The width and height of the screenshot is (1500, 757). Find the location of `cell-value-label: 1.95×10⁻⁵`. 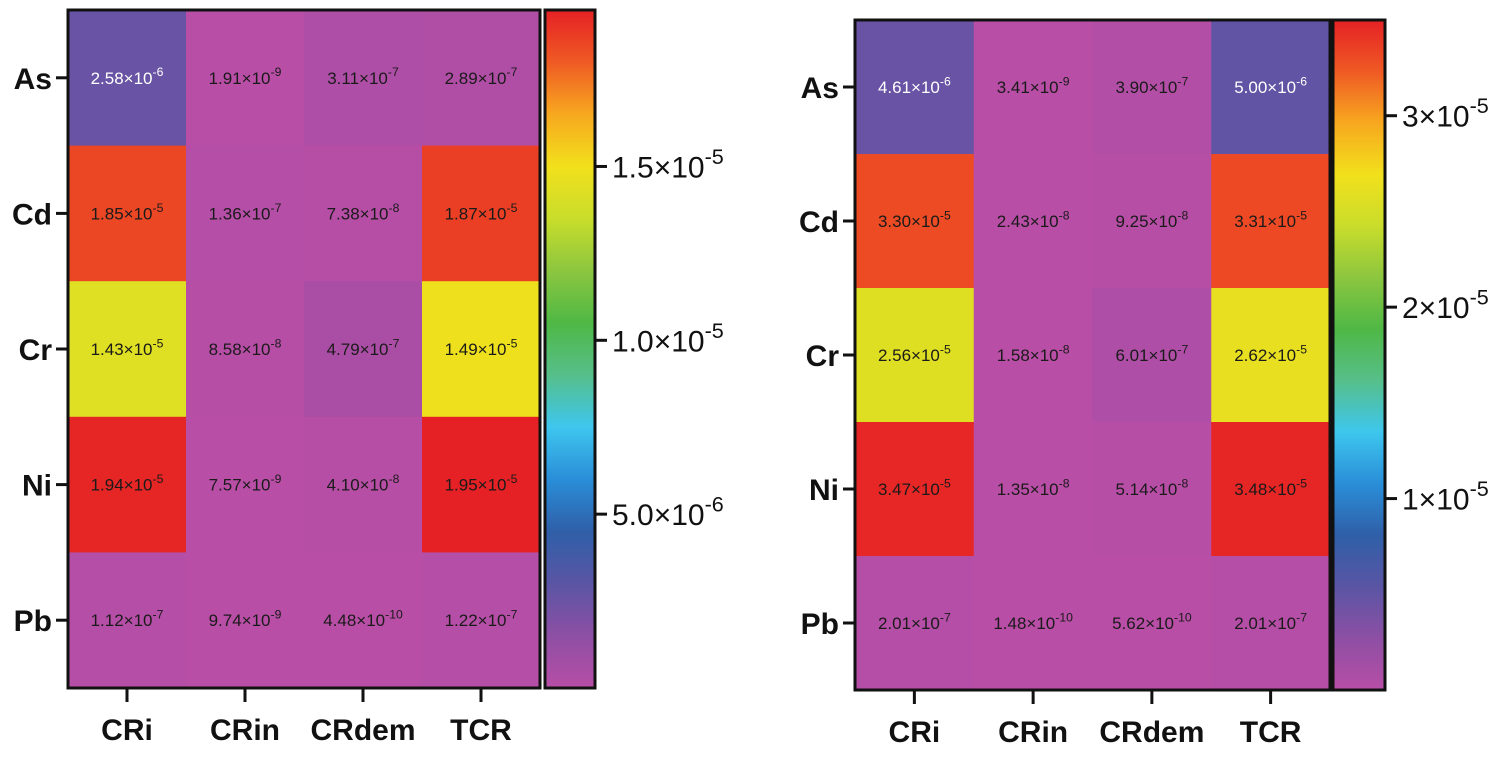

cell-value-label: 1.95×10⁻⁵ is located at coordinates (481, 483).